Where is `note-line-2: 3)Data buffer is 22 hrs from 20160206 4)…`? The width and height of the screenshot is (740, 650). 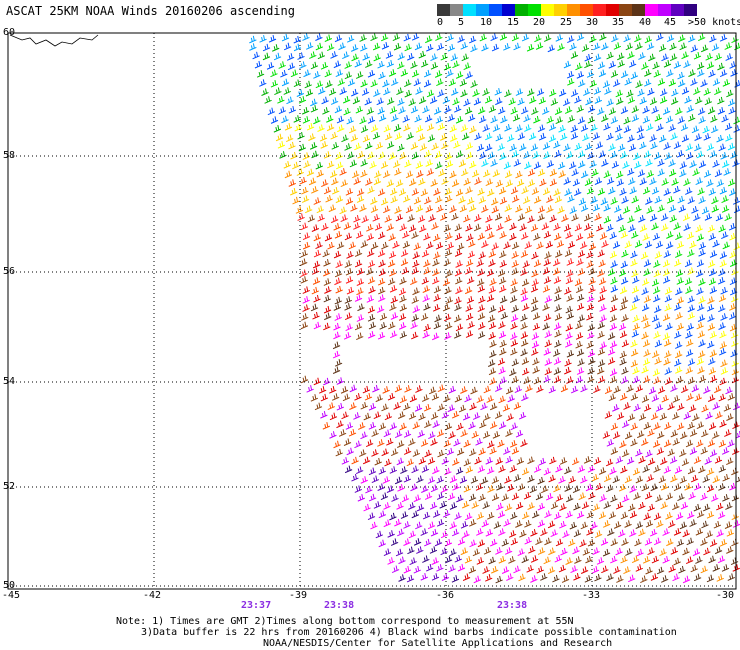 note-line-2: 3)Data buffer is 22 hrs from 20160206 4)… is located at coordinates (409, 632).